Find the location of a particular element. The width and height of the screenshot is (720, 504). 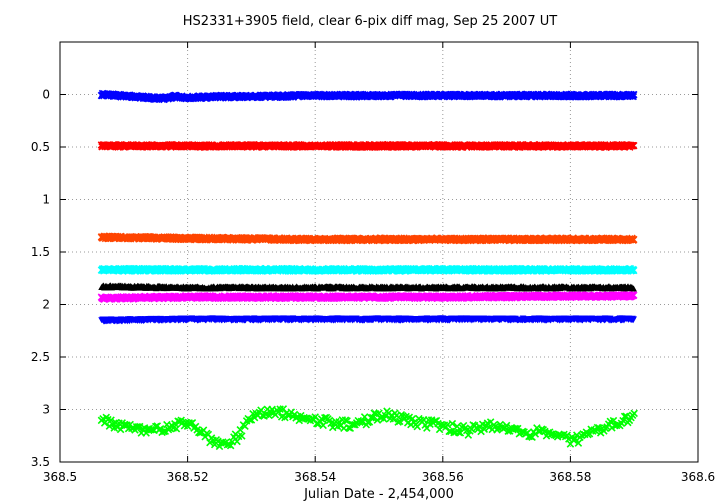

y-tick-label: 3 is located at coordinates (46, 410).